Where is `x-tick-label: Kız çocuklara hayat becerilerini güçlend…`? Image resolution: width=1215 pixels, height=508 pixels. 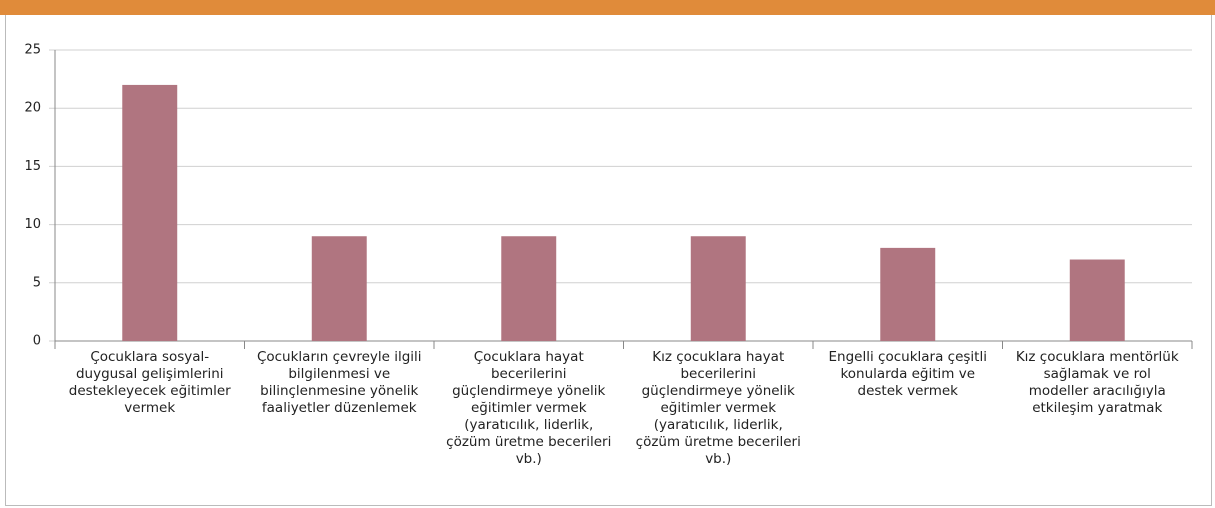 x-tick-label: Kız çocuklara hayat becerilerini güçlend… is located at coordinates (718, 408).